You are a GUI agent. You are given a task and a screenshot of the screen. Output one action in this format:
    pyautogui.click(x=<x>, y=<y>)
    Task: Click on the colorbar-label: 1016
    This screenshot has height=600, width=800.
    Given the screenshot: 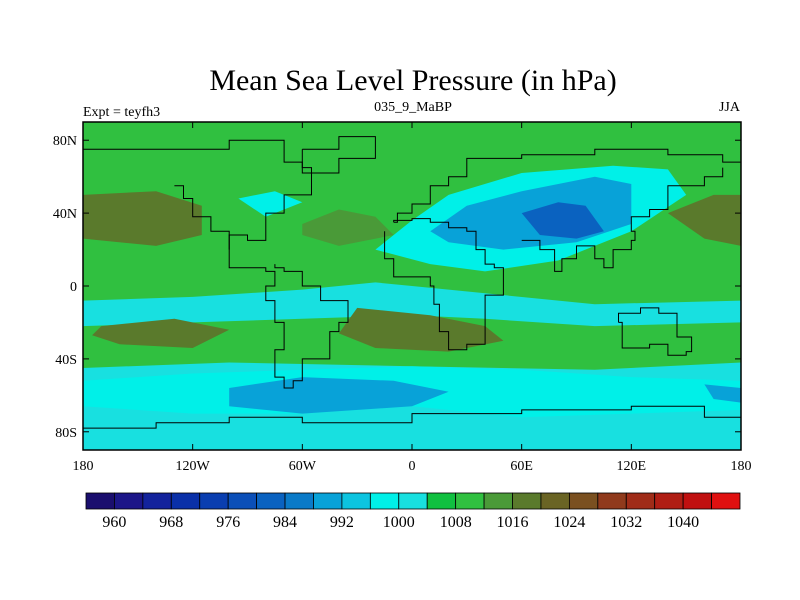 What is the action you would take?
    pyautogui.click(x=513, y=522)
    